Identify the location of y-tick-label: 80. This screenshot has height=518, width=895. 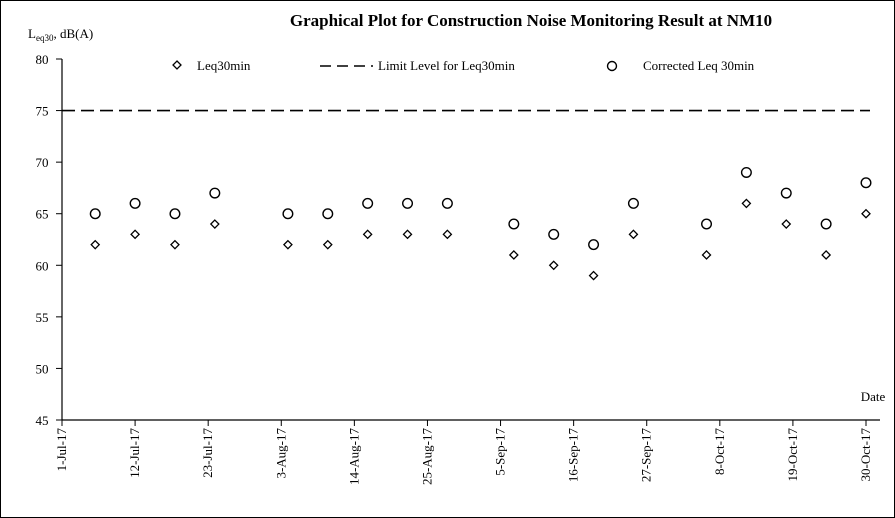
(42, 59).